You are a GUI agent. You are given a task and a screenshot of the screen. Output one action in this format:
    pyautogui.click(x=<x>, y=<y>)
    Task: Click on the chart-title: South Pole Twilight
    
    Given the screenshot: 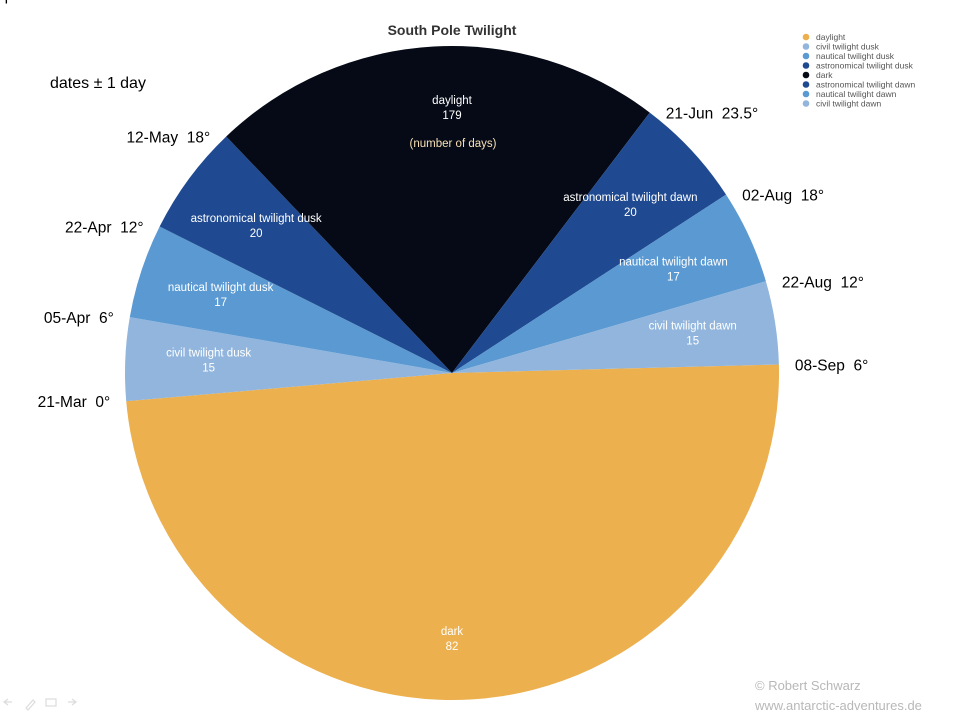 What is the action you would take?
    pyautogui.click(x=452, y=30)
    